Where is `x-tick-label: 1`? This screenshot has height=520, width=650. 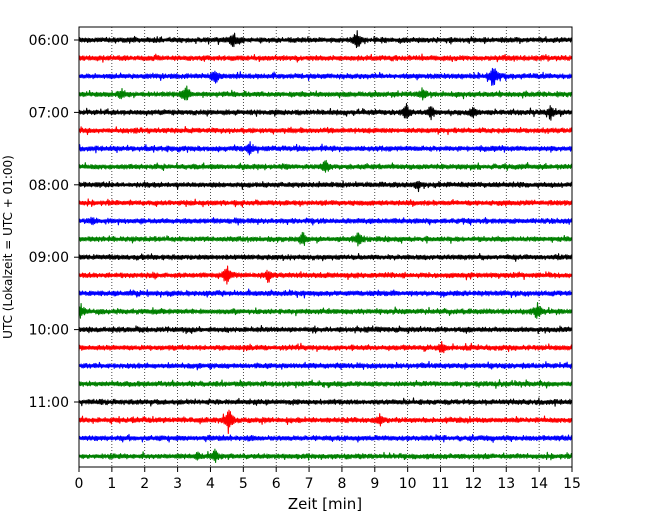
x-tick-label: 1 is located at coordinates (111, 484).